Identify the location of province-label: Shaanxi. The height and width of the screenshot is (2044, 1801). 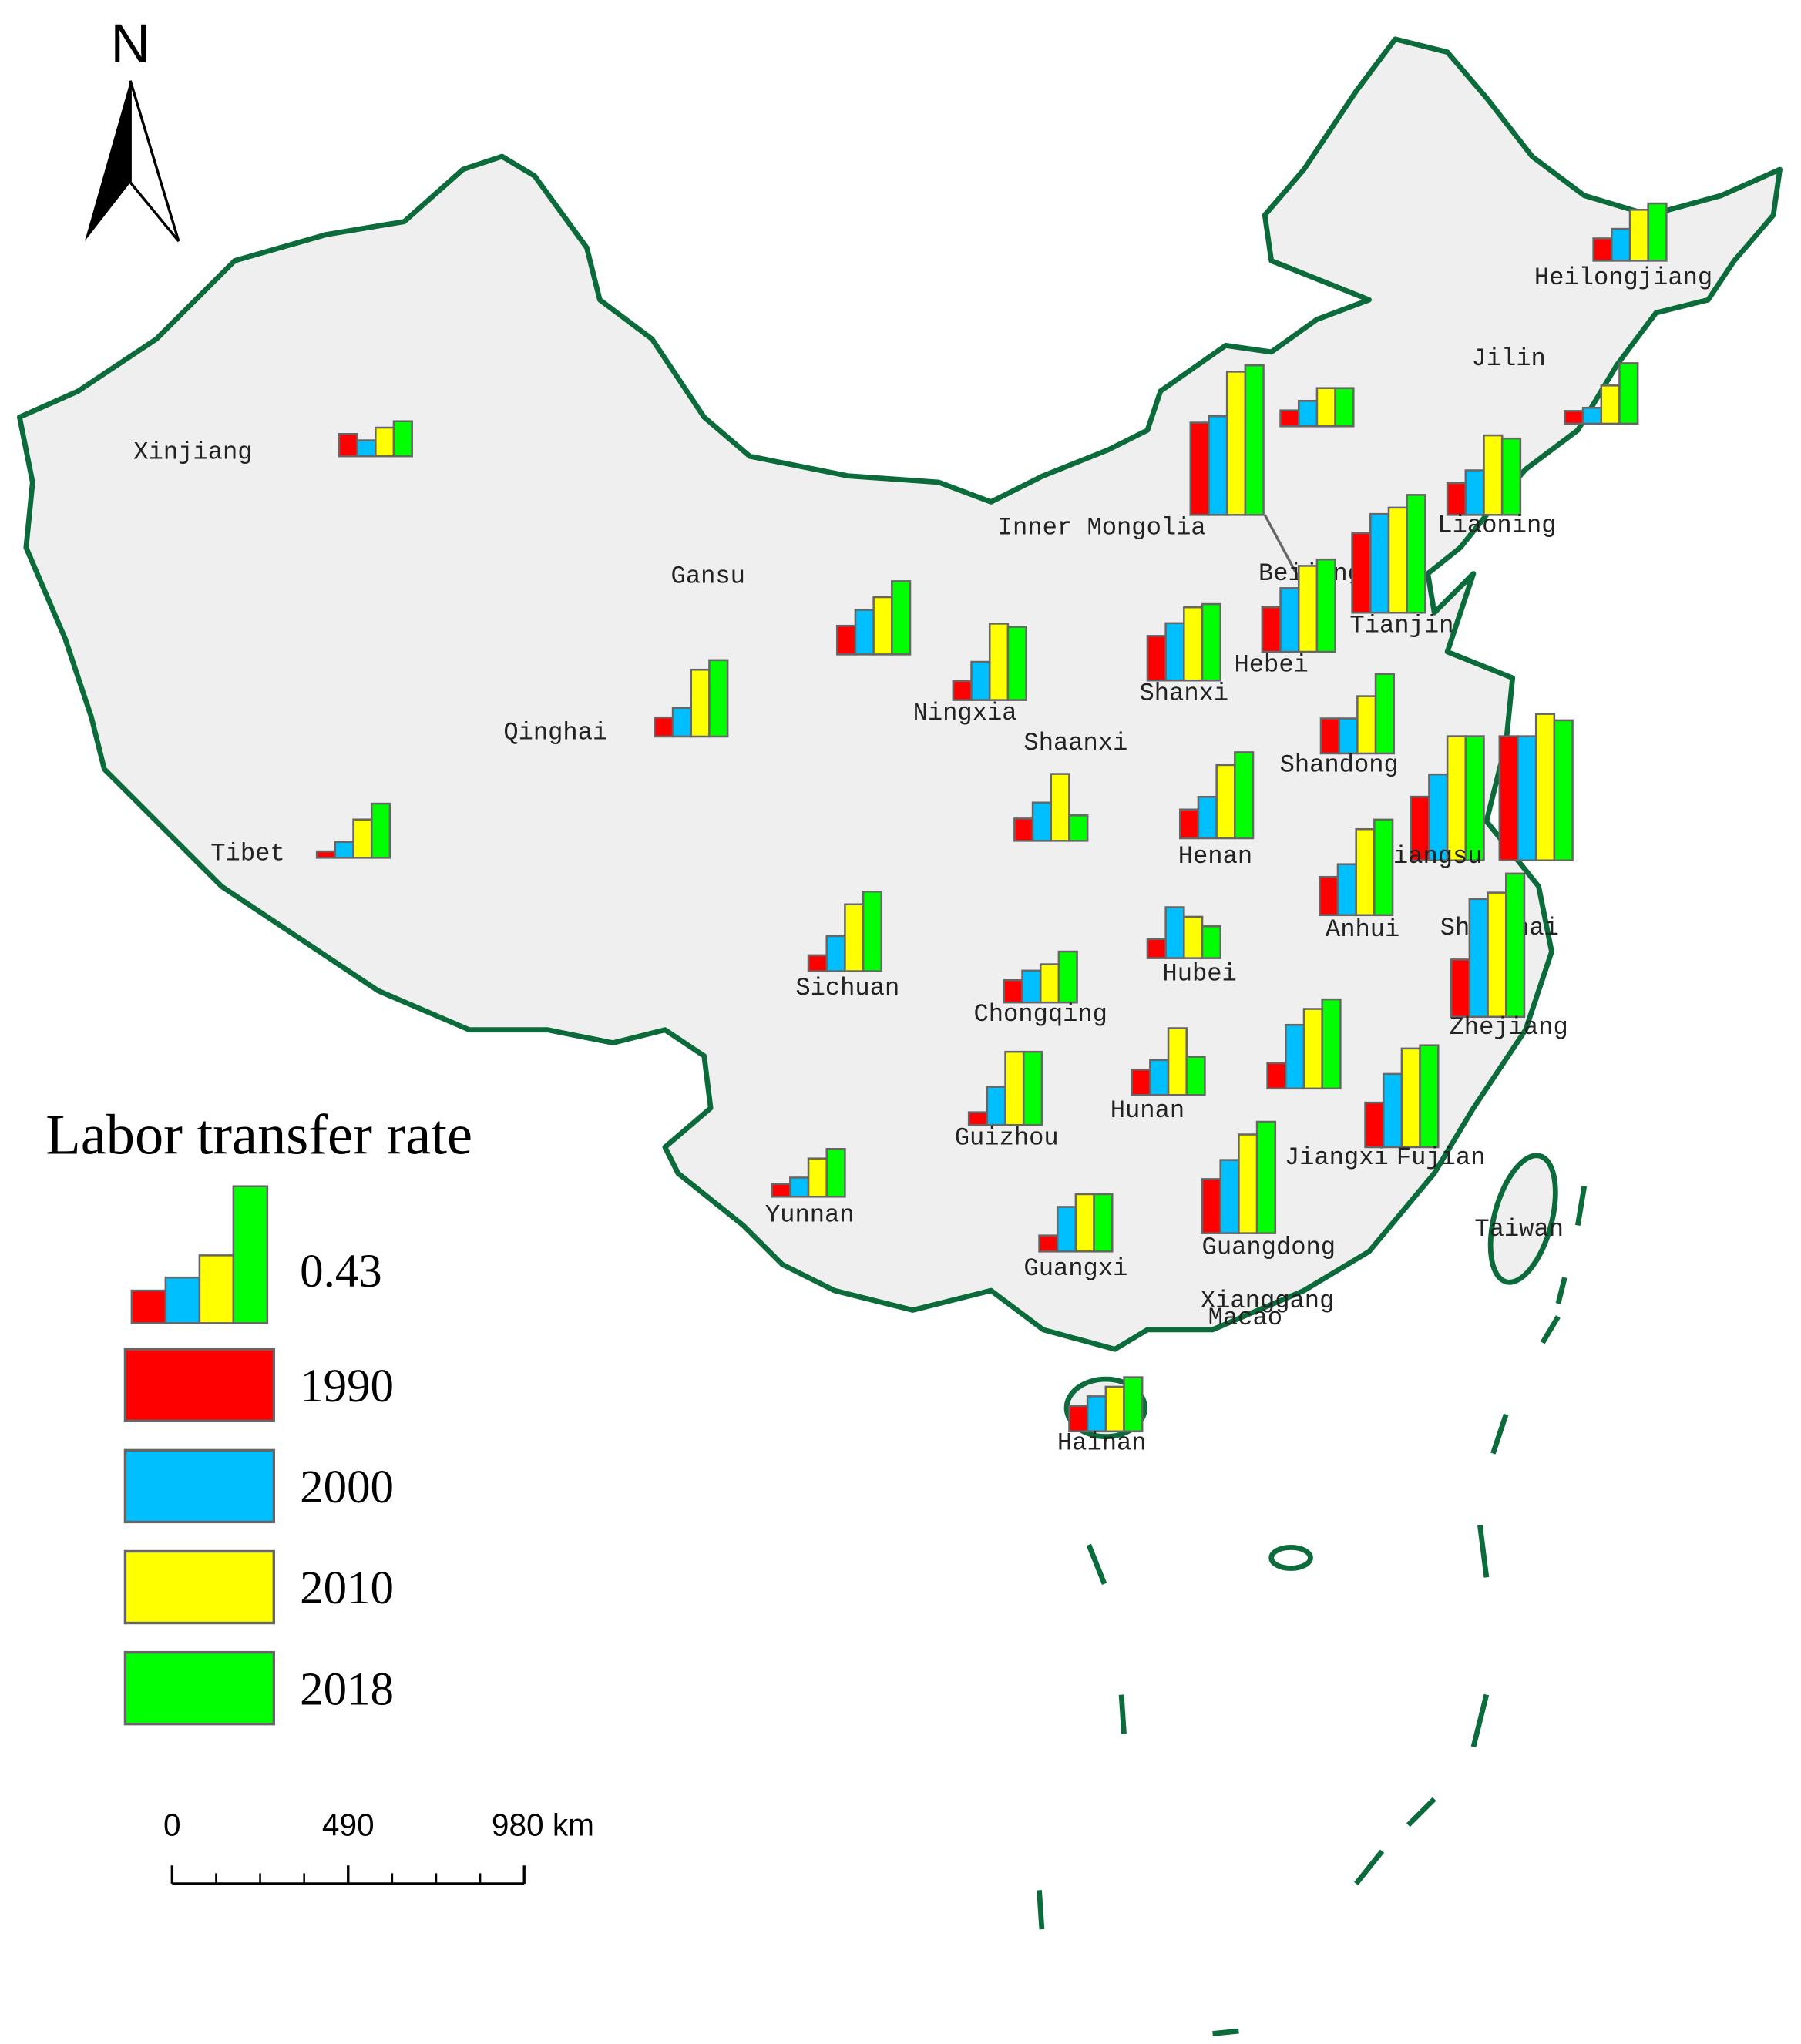
(1075, 743).